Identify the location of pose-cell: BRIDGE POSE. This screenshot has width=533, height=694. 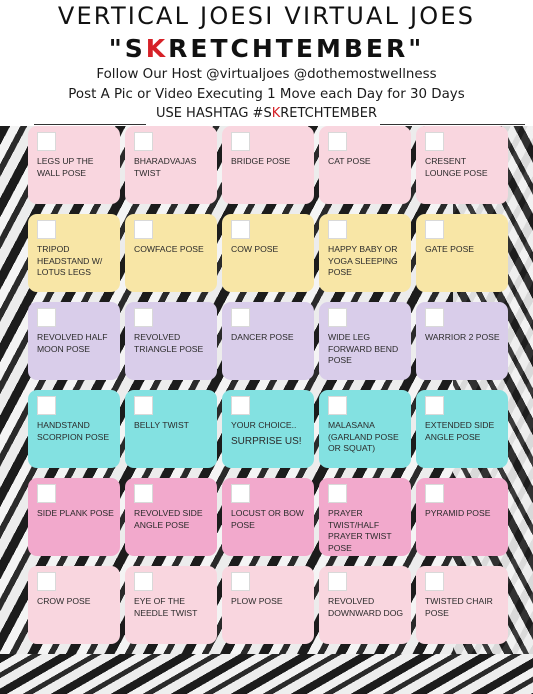
(268, 165).